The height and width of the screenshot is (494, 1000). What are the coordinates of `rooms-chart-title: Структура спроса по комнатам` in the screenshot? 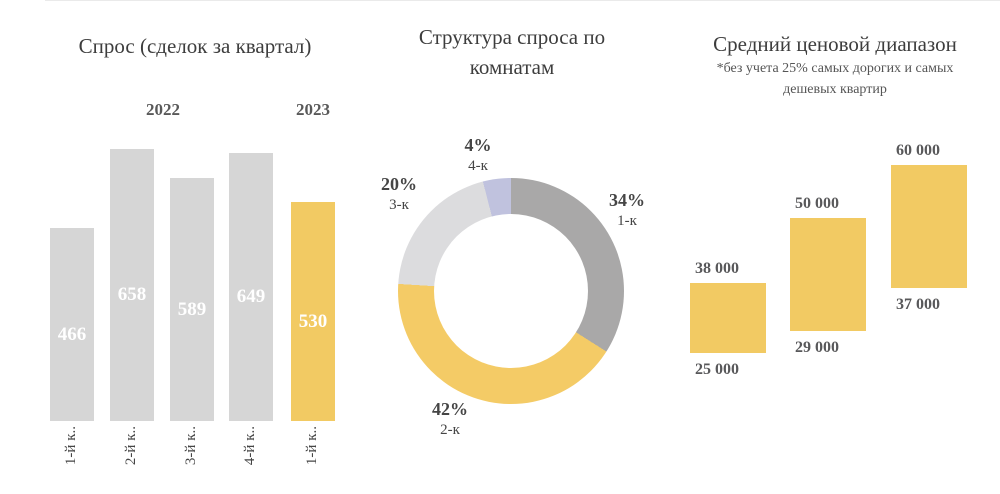 It's located at (512, 52).